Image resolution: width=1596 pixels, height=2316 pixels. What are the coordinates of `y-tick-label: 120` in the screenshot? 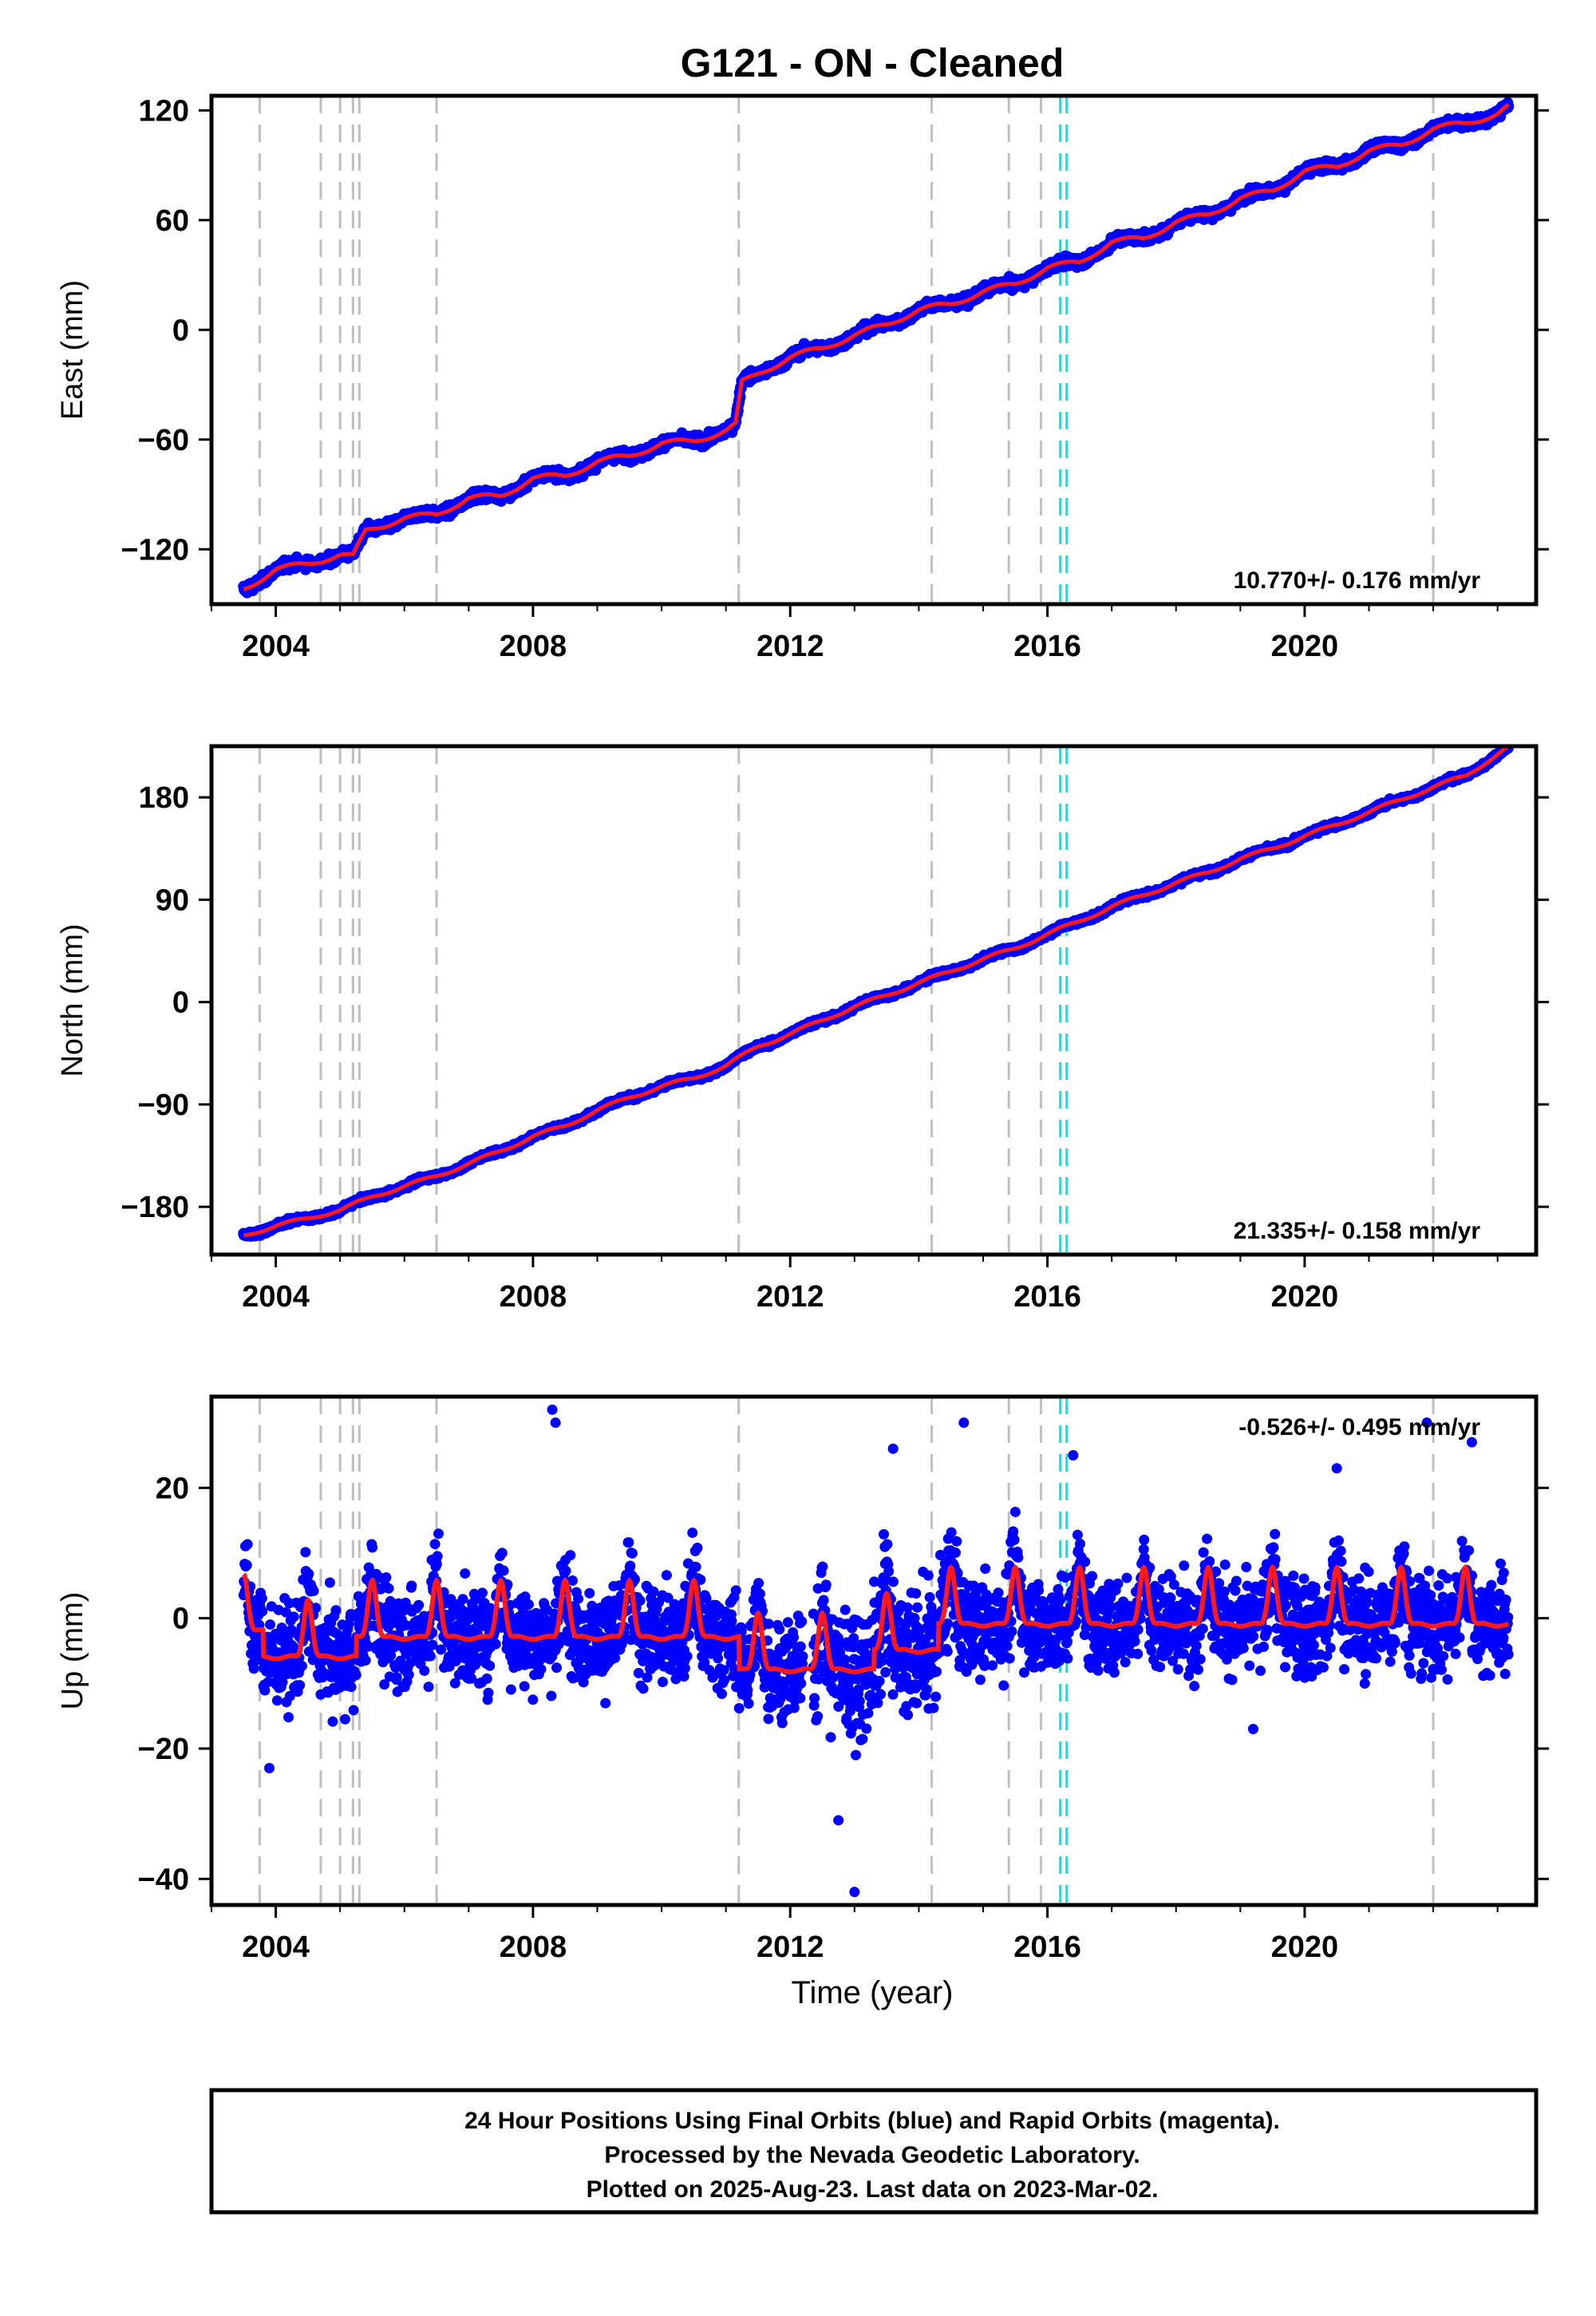 It's located at (164, 111).